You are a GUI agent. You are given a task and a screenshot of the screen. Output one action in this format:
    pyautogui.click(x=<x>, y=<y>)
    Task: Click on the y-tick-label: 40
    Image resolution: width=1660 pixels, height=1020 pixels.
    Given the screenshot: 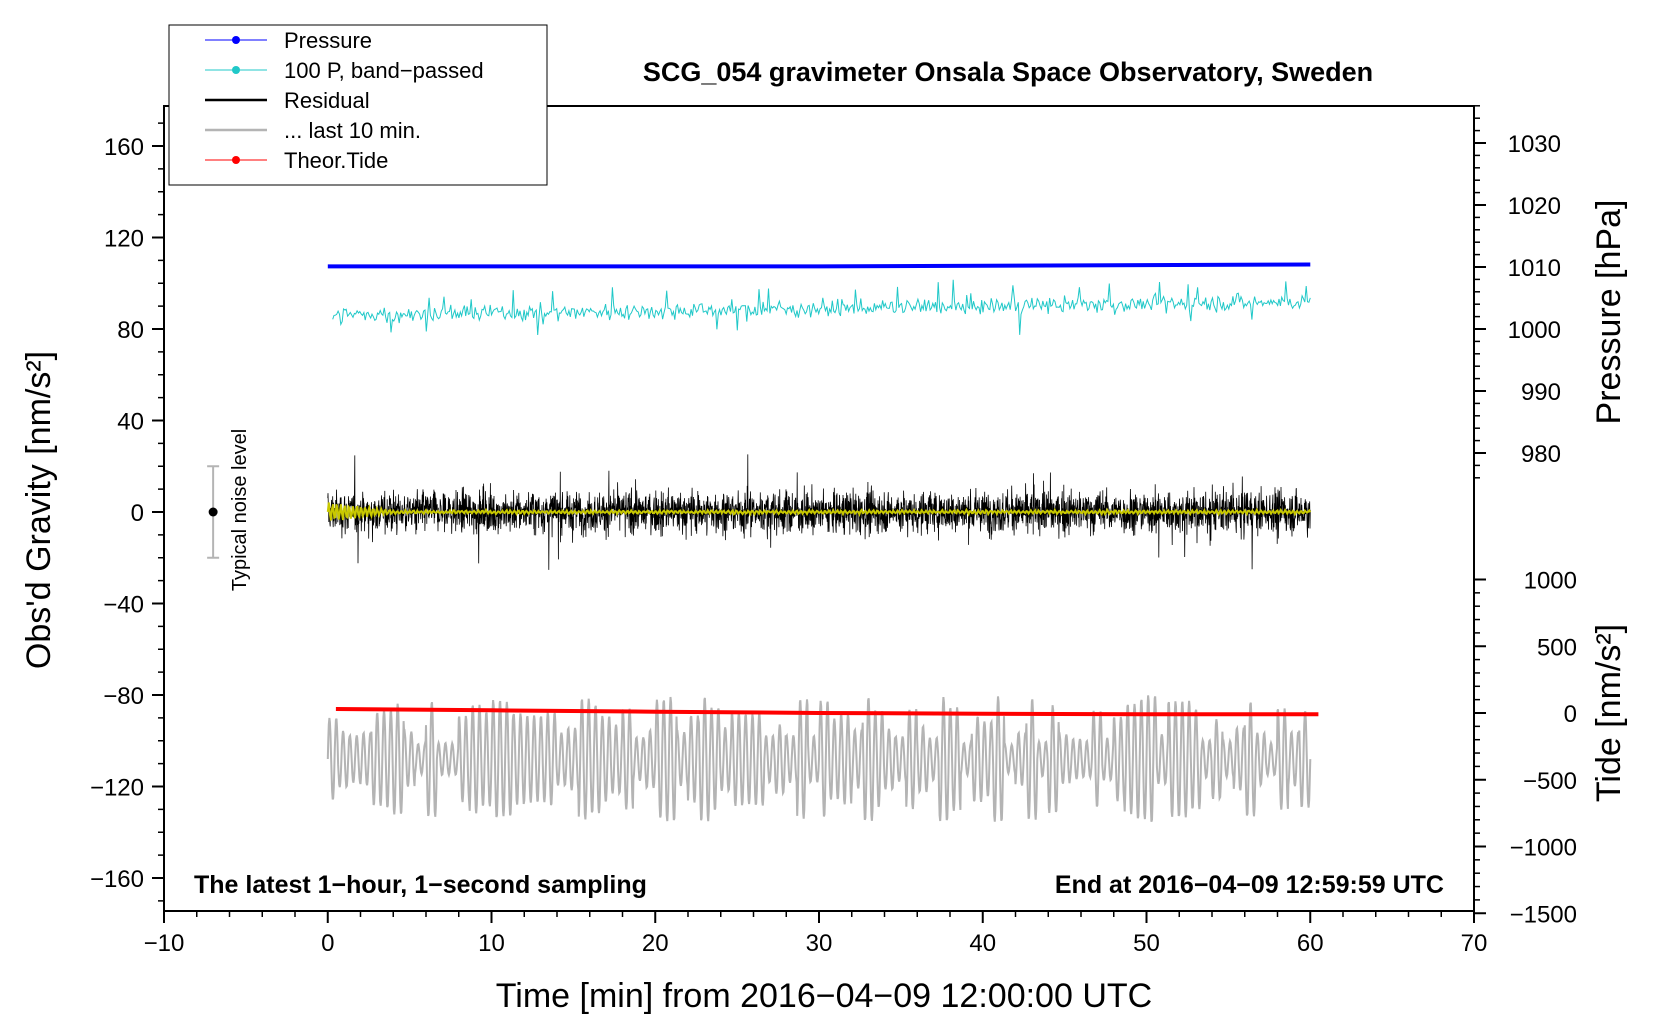 What is the action you would take?
    pyautogui.click(x=130, y=422)
    